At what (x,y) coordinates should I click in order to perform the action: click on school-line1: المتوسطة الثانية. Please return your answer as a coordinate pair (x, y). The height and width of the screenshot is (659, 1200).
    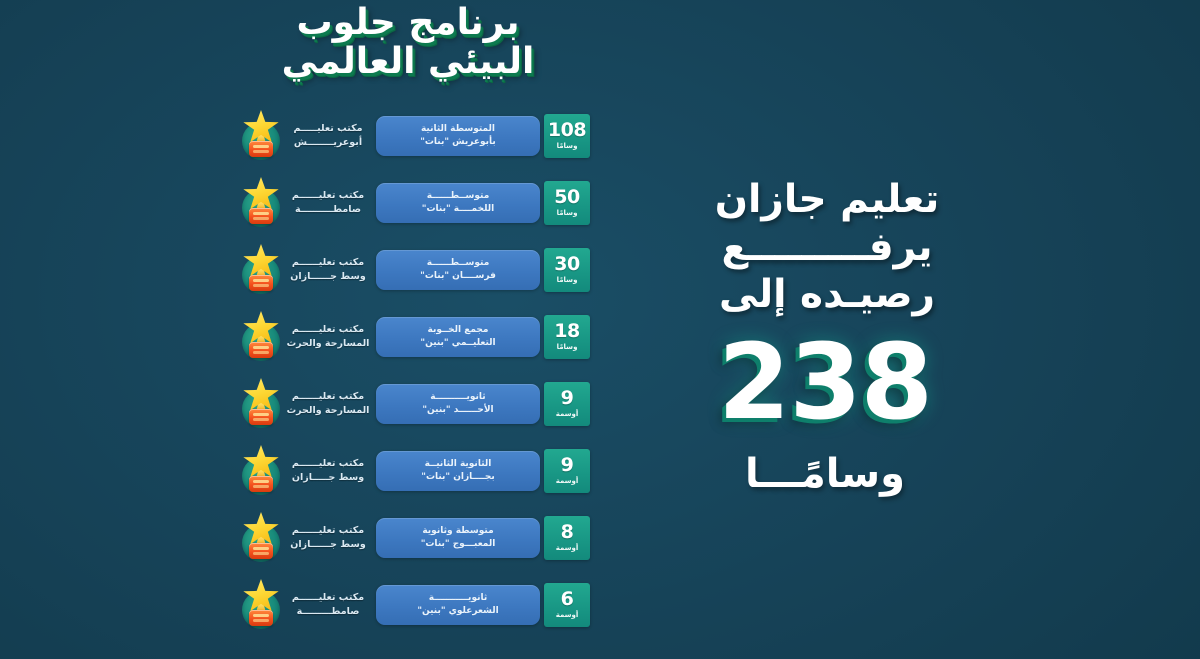
    Looking at the image, I should click on (458, 128).